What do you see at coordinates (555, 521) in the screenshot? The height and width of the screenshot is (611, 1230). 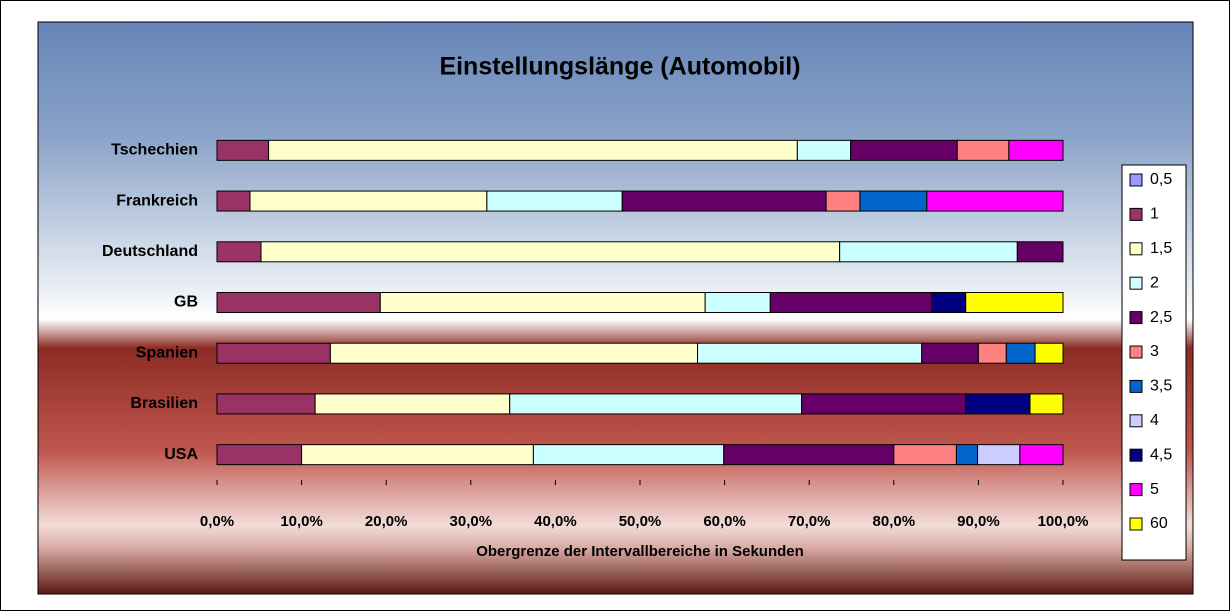 I see `x-tick-label: 40,0%` at bounding box center [555, 521].